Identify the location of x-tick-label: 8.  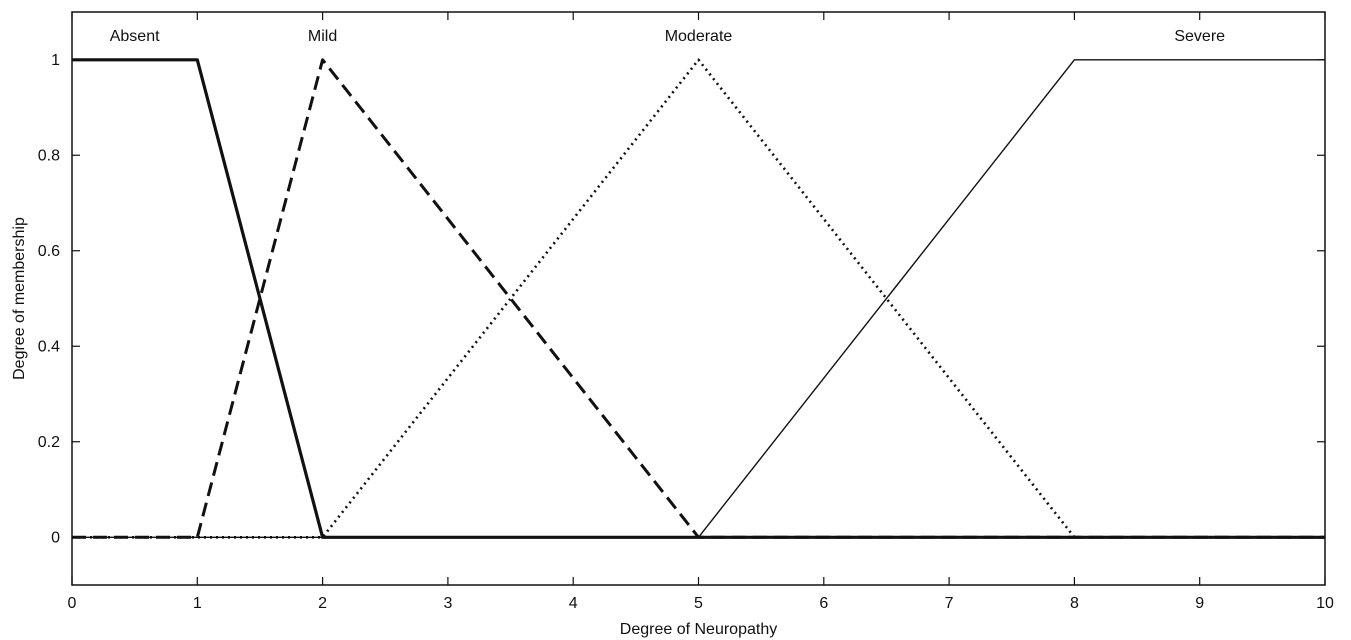
(1074, 603).